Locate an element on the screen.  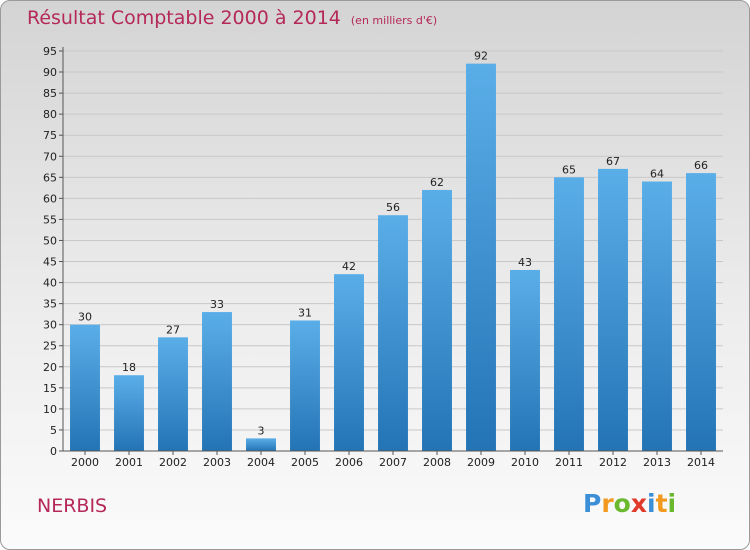
y-tick-label: 35 is located at coordinates (50, 304).